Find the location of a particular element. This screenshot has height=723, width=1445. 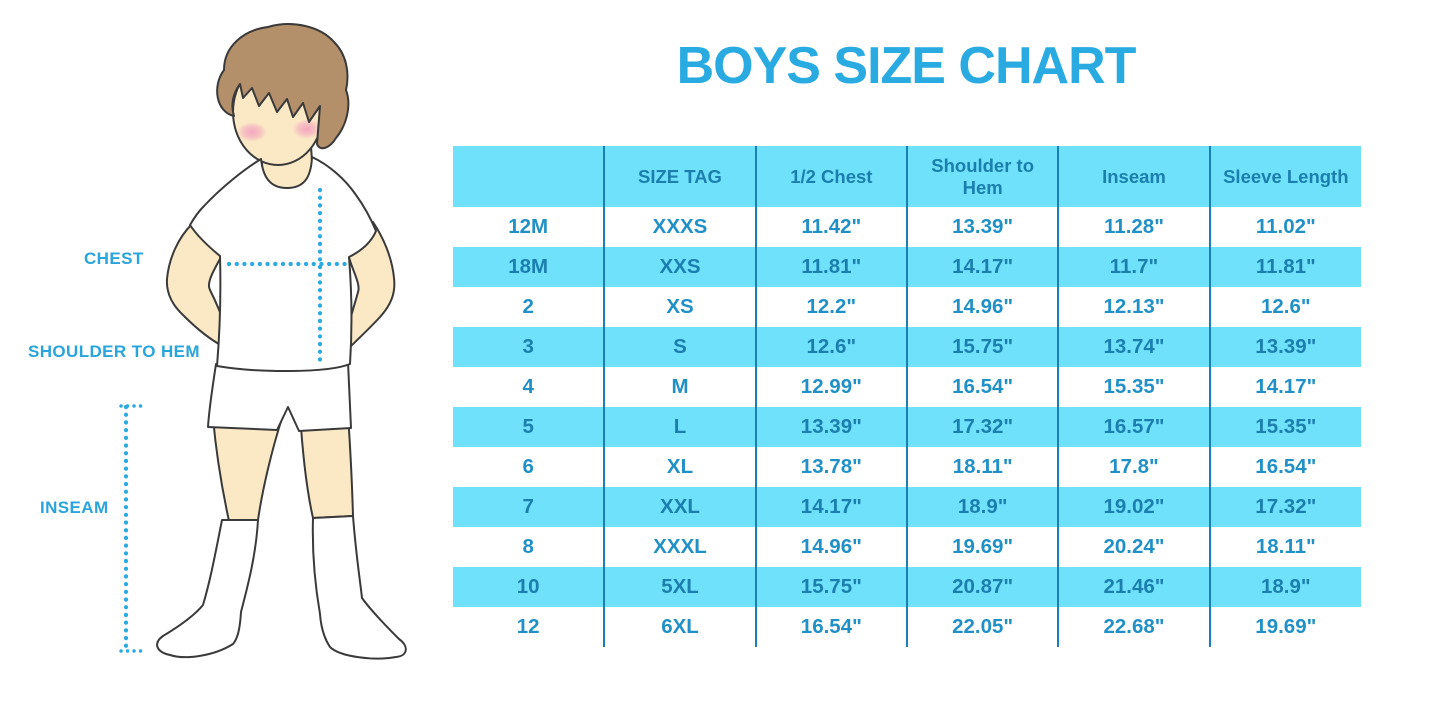

boy-right-sock is located at coordinates (359, 587).